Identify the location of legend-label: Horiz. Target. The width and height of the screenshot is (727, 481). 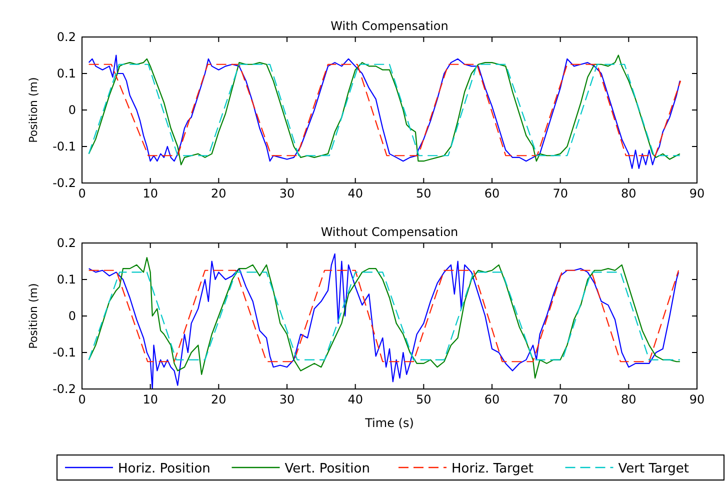
(493, 469).